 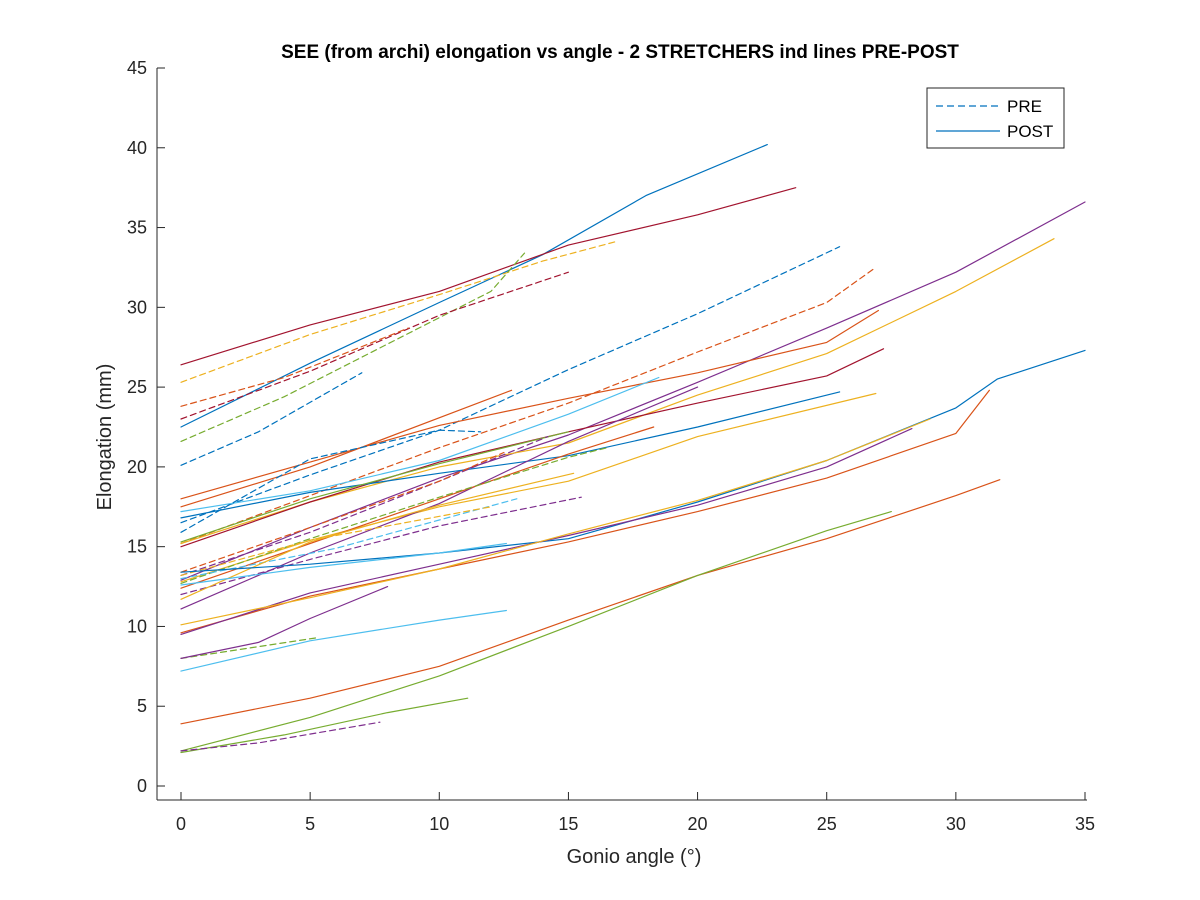 What do you see at coordinates (1024, 106) in the screenshot?
I see `legend-pre-label: PRE` at bounding box center [1024, 106].